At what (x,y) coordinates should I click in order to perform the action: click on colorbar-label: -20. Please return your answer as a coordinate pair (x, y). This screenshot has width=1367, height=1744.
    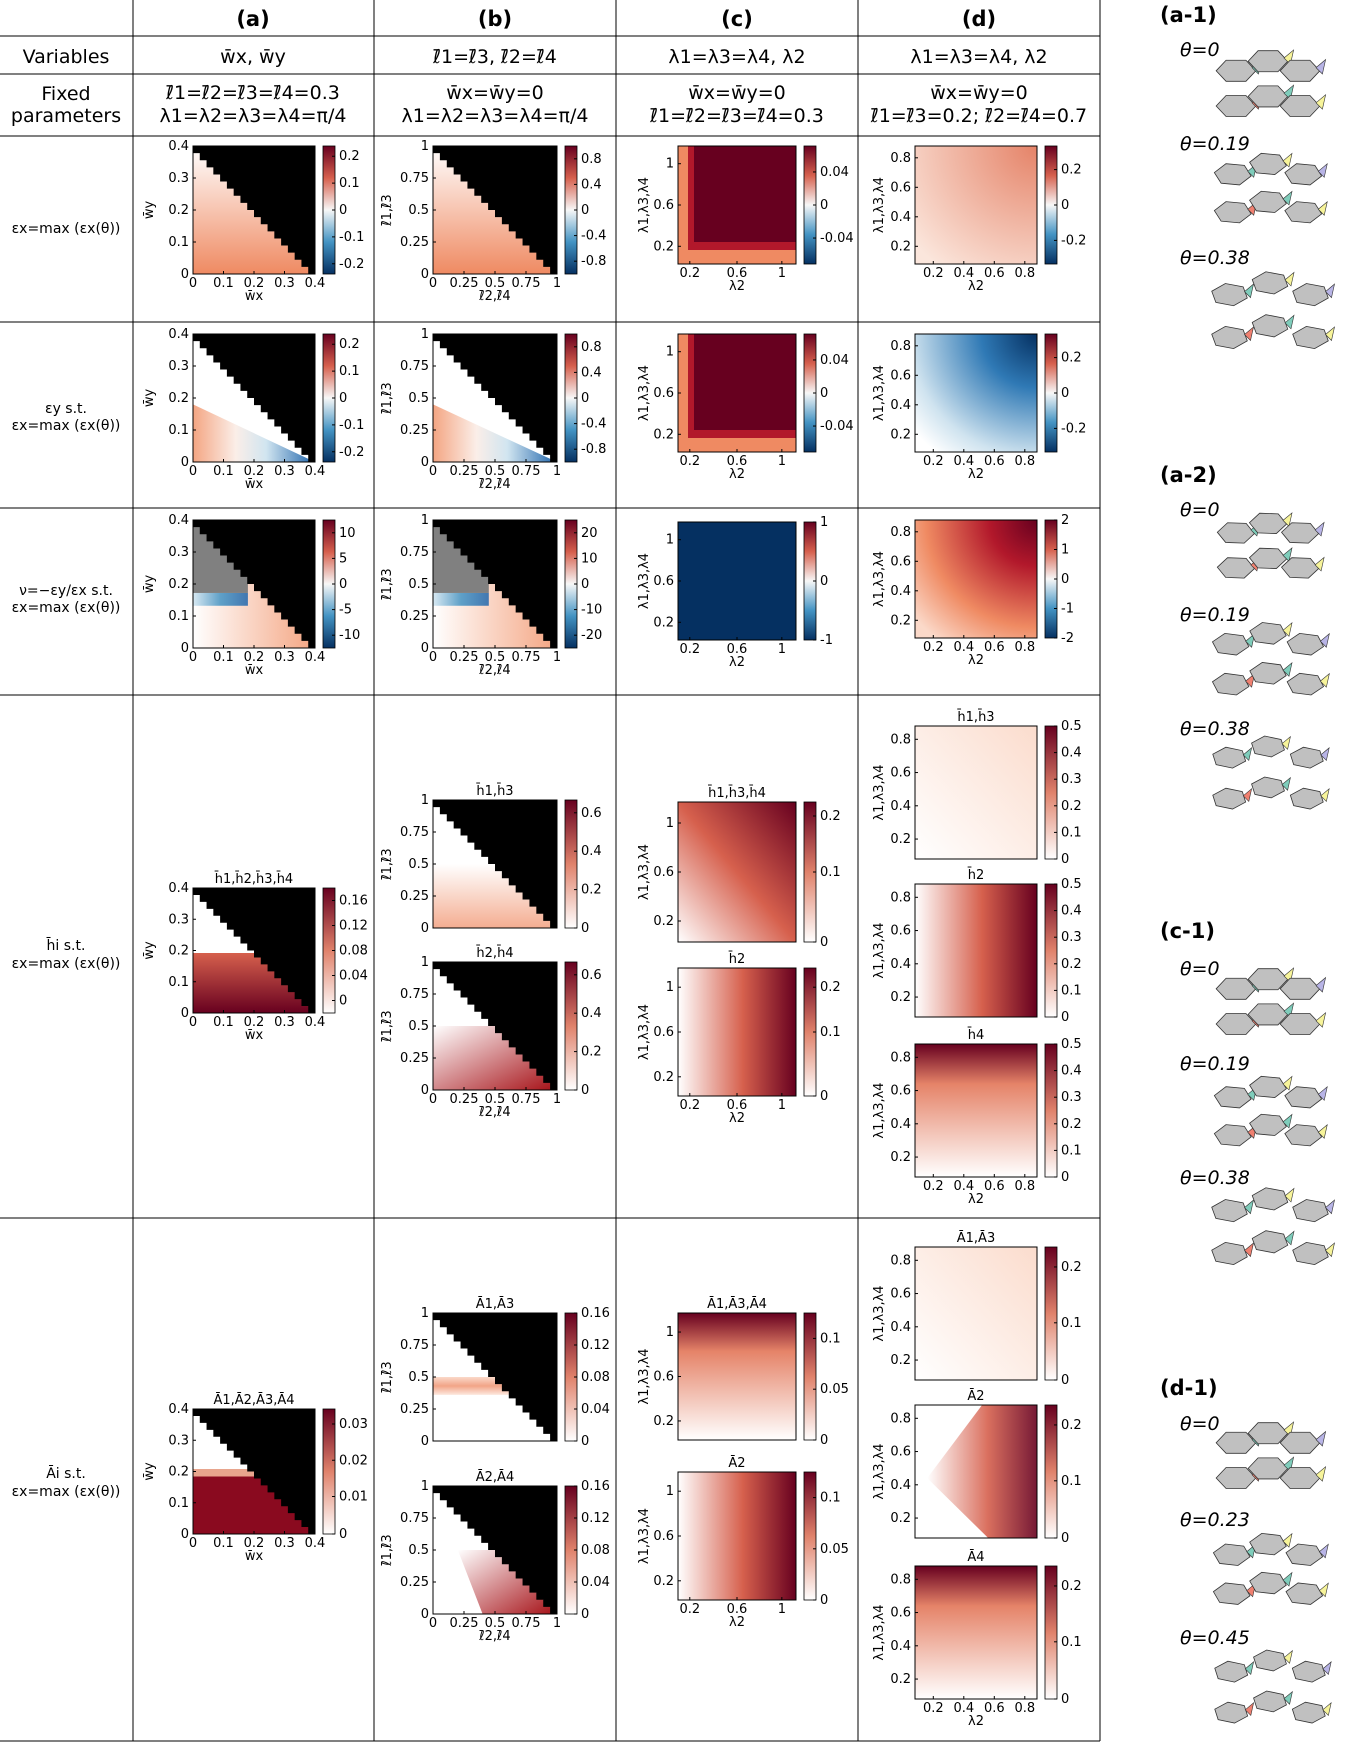
    Looking at the image, I should click on (591, 635).